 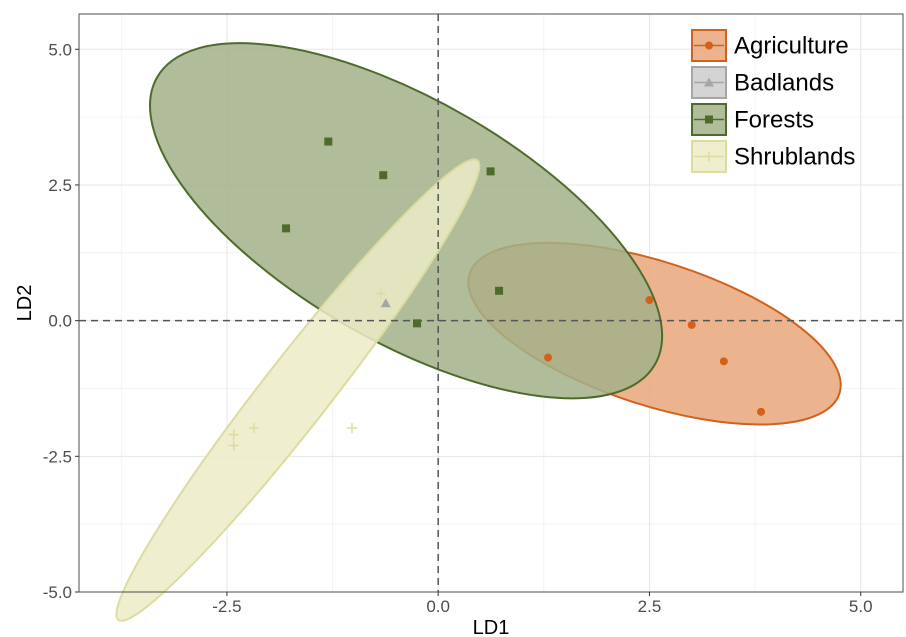 What do you see at coordinates (861, 606) in the screenshot?
I see `x-tick-label: 5.0` at bounding box center [861, 606].